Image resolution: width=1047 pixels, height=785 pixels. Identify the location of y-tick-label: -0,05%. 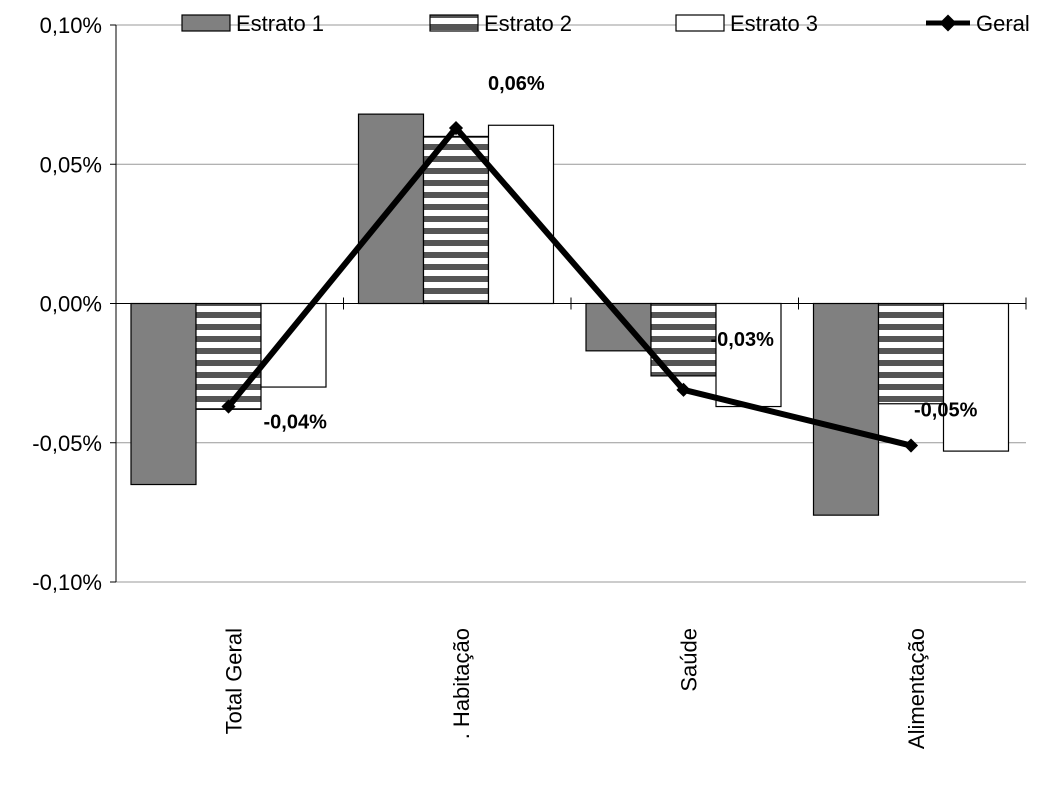
(67, 443).